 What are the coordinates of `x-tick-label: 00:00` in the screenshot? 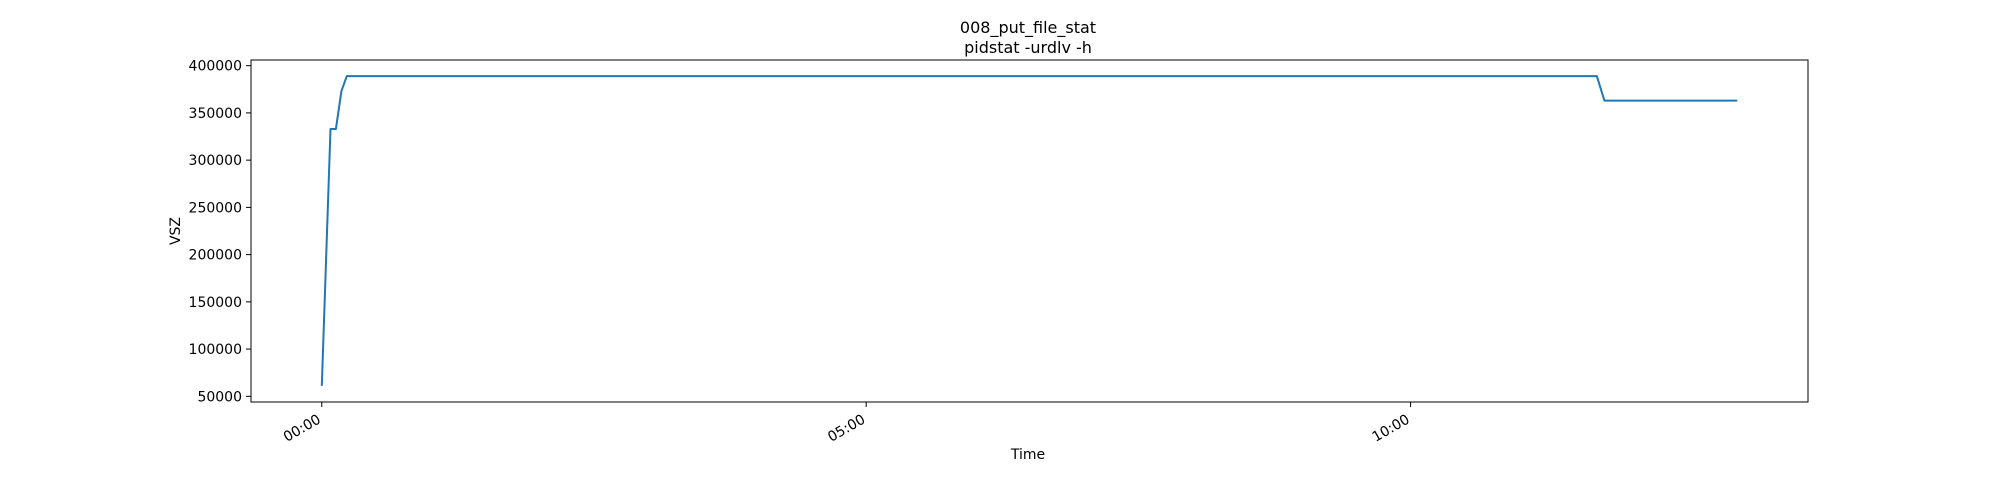 It's located at (302, 429).